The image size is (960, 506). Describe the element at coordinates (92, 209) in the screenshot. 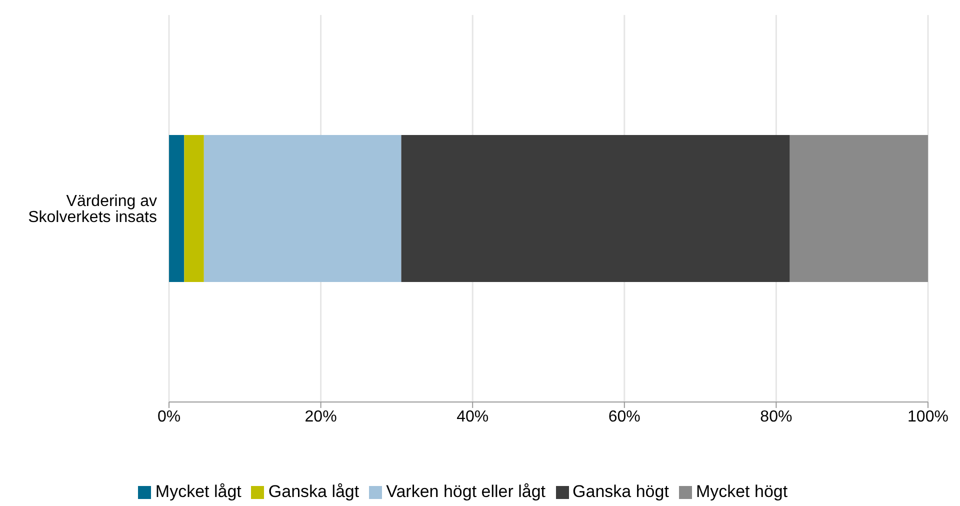

I see `y-tick-label: Värdering av Skolverkets insats` at that location.